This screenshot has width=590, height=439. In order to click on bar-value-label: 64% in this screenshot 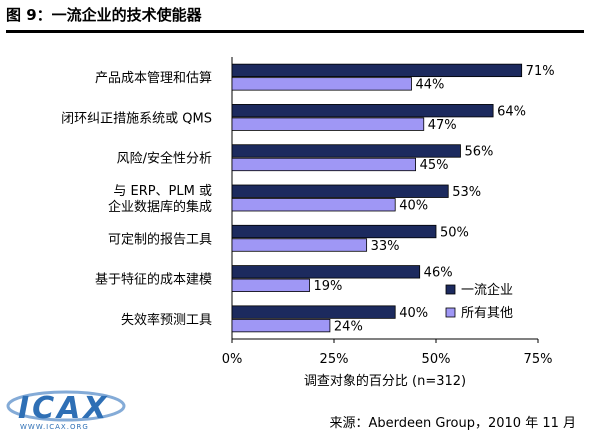, I will do `click(511, 111)`.